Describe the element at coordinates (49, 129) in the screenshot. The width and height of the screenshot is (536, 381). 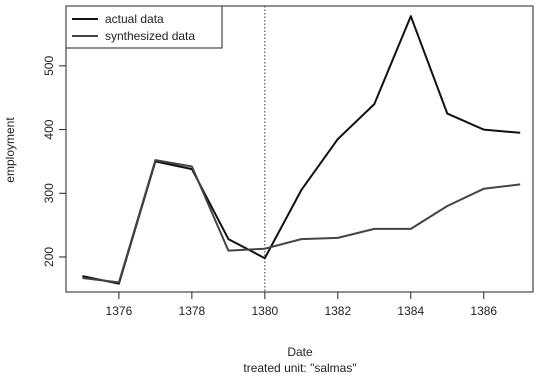
I see `y-tick-label: 400` at that location.